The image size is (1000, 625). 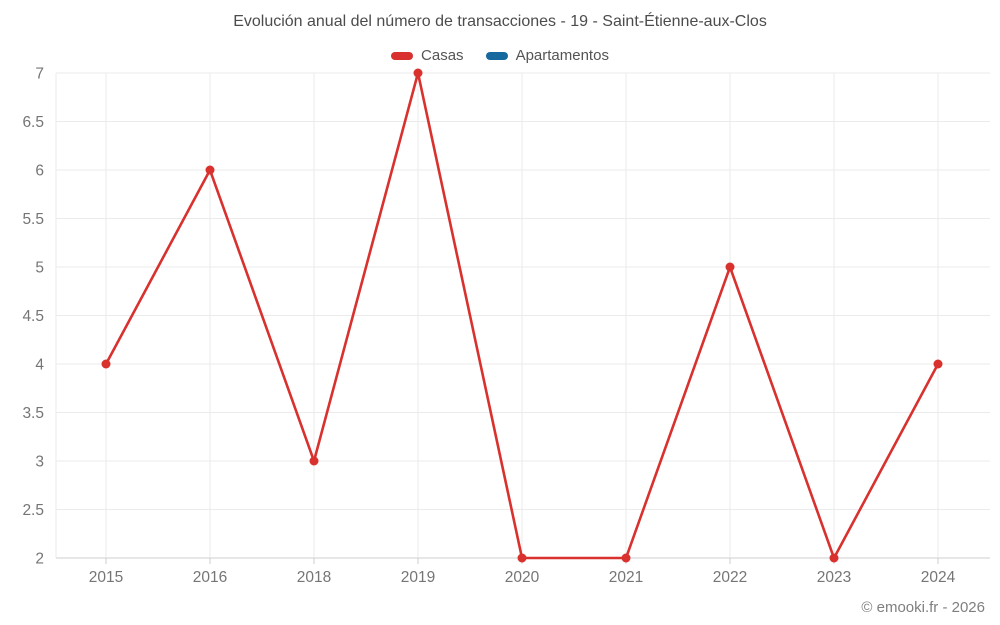 What do you see at coordinates (210, 170) in the screenshot?
I see `data-point-casas-2016` at bounding box center [210, 170].